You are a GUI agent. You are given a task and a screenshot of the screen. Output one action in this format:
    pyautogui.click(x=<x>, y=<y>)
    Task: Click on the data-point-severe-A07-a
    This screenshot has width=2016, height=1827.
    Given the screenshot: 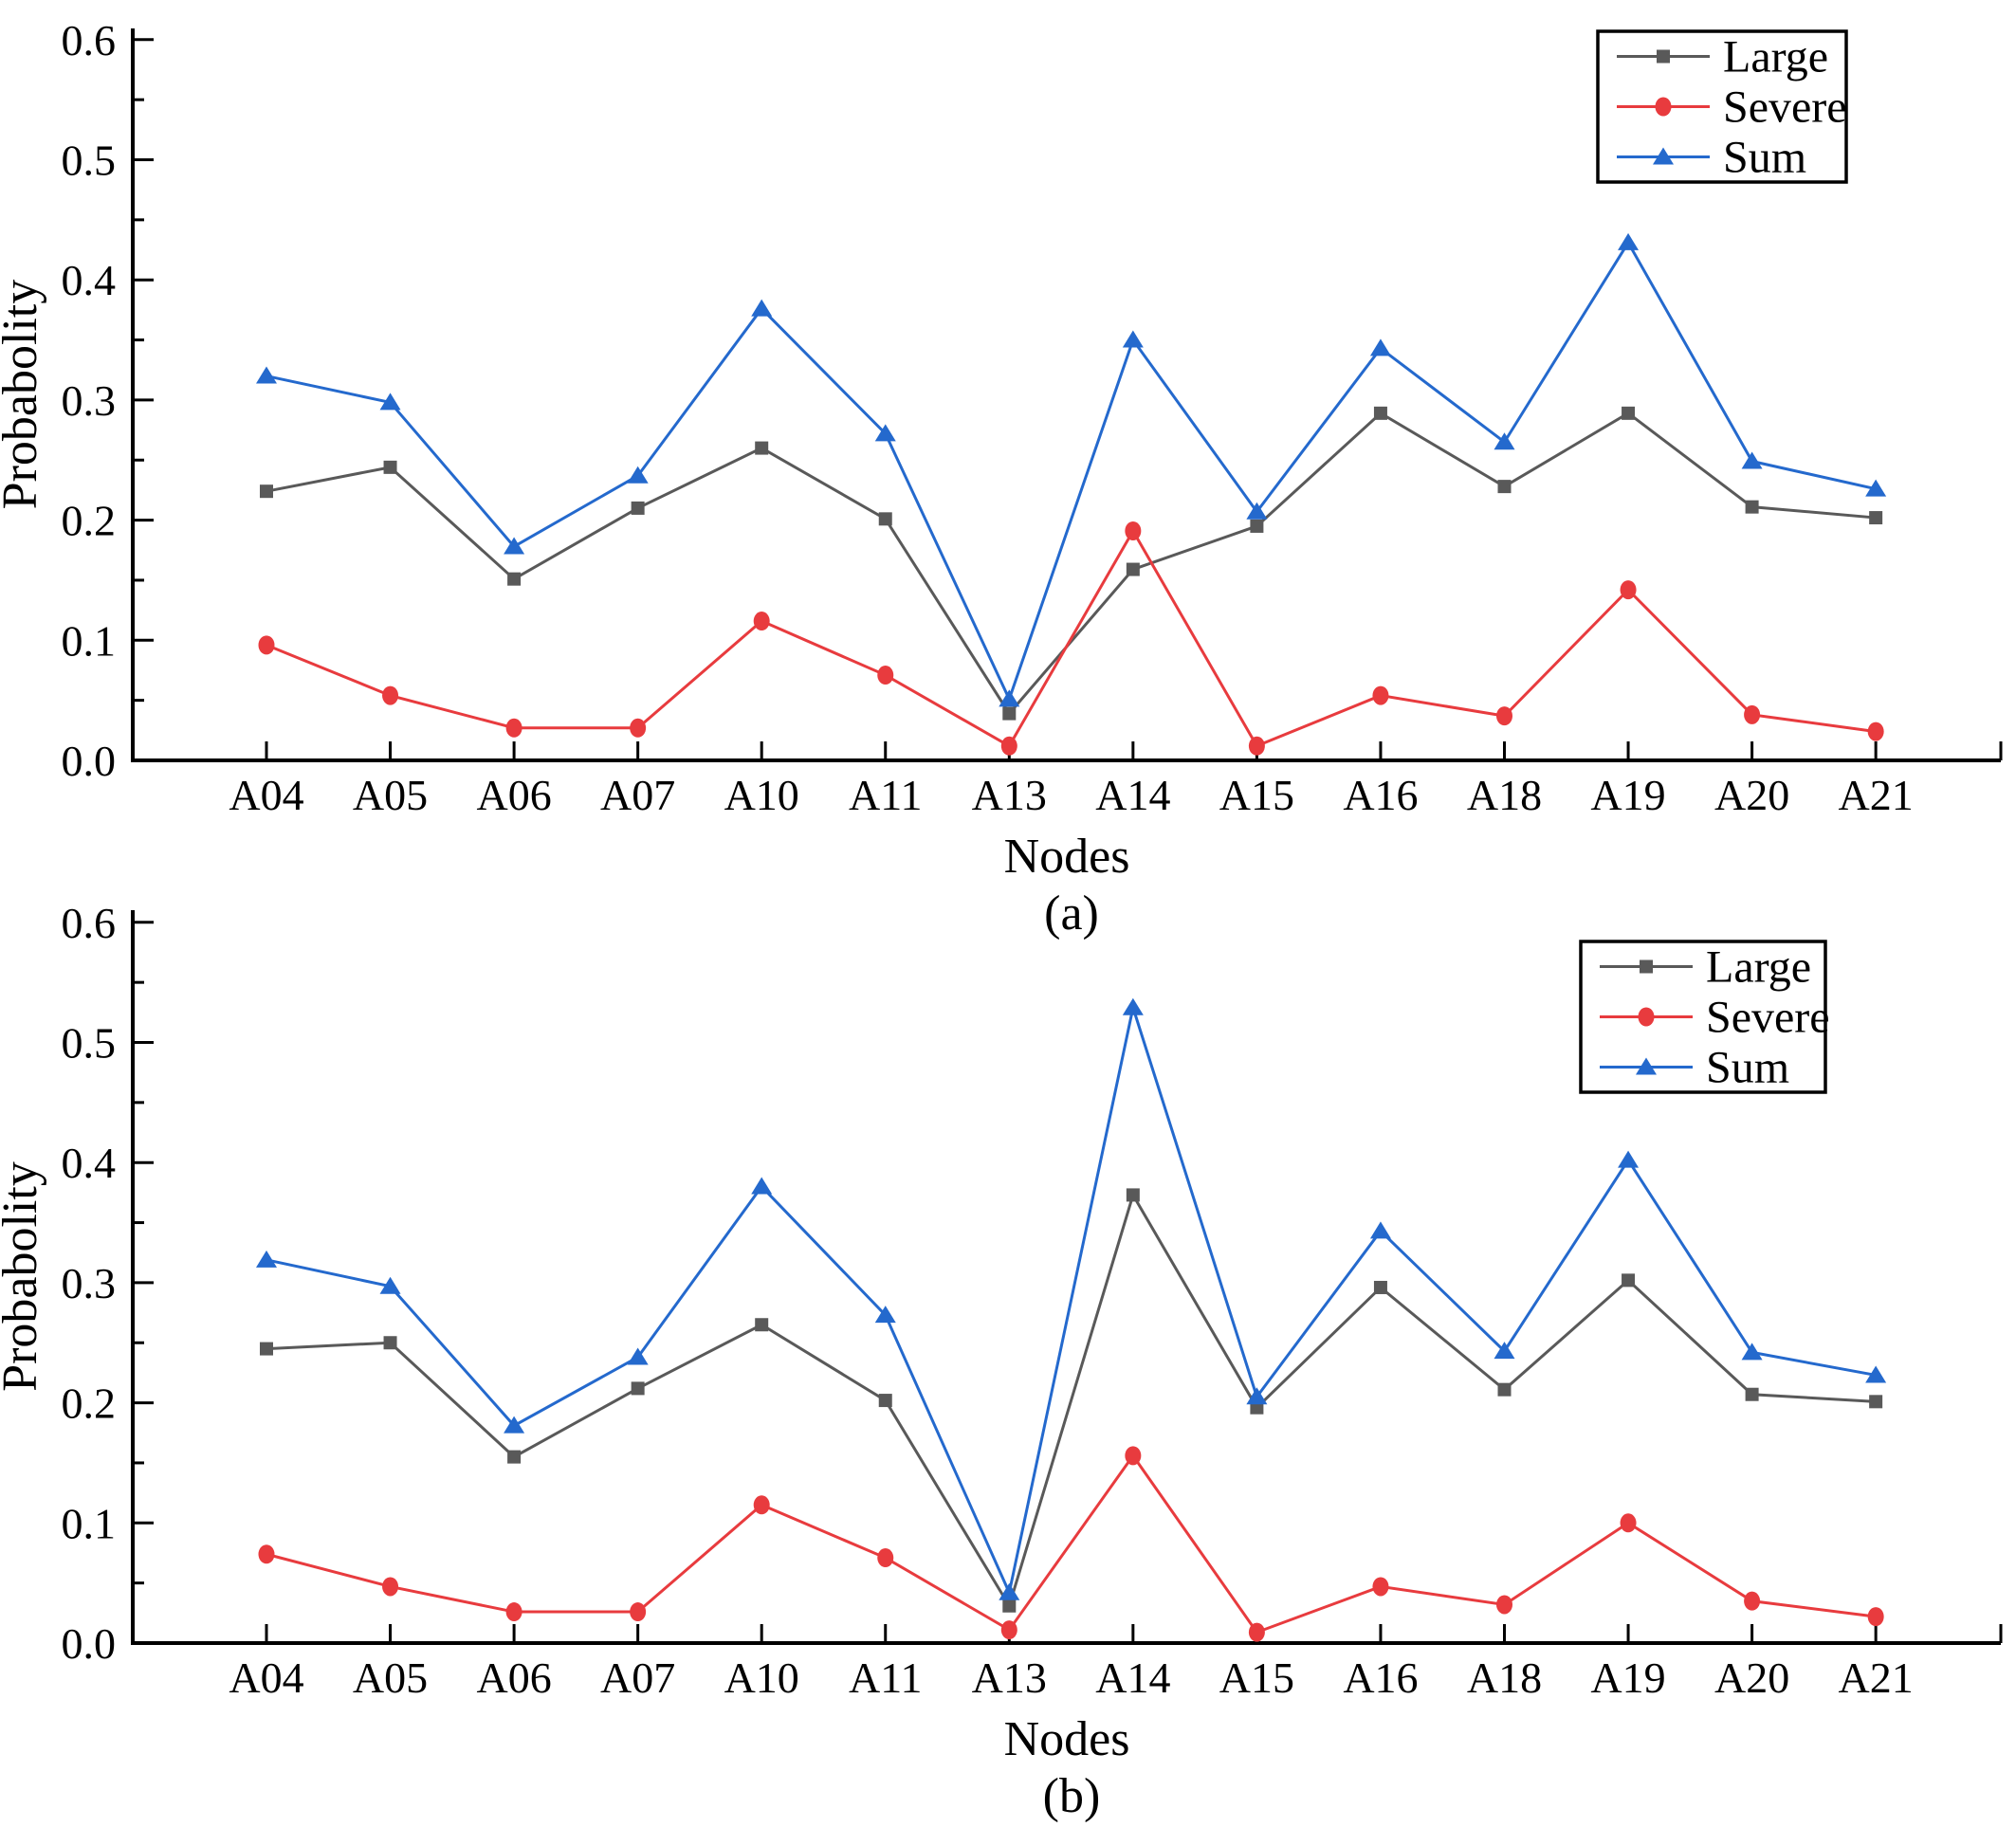 What is the action you would take?
    pyautogui.click(x=638, y=728)
    